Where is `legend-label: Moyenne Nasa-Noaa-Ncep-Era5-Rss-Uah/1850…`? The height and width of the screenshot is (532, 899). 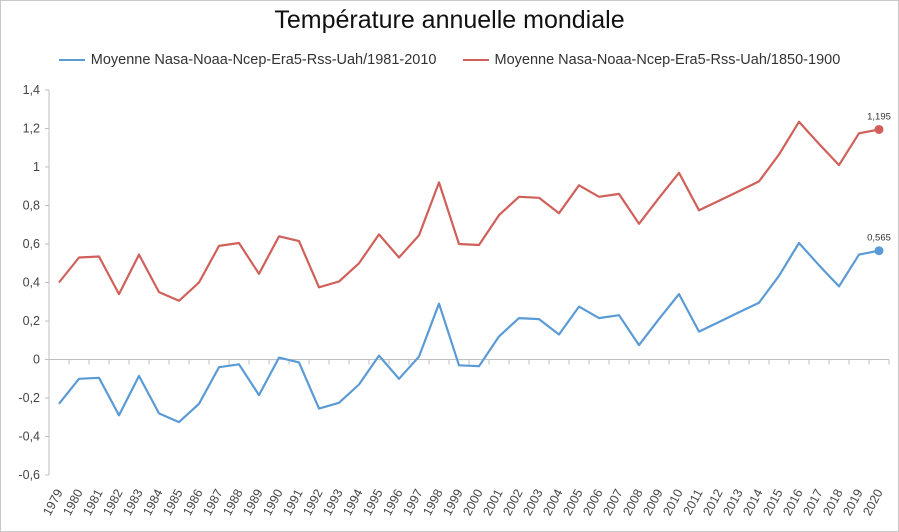
legend-label: Moyenne Nasa-Noaa-Ncep-Era5-Rss-Uah/1850… is located at coordinates (667, 60).